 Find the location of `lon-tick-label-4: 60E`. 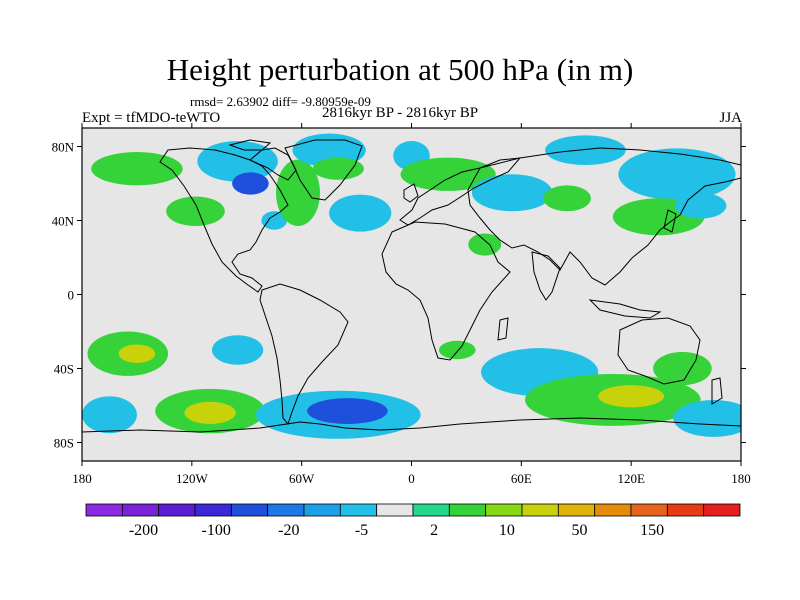

lon-tick-label-4: 60E is located at coordinates (521, 478).